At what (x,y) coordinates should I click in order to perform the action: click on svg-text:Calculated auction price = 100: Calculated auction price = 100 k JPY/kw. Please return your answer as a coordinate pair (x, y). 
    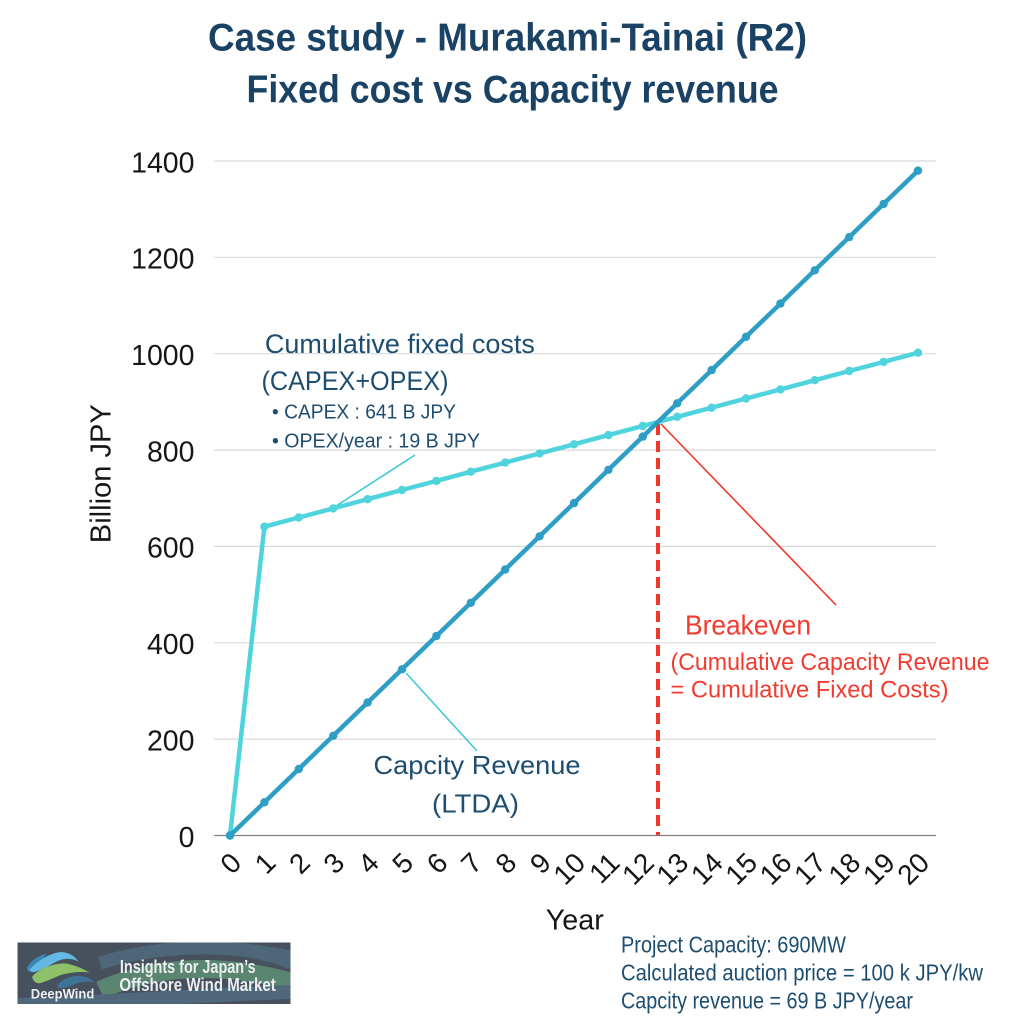
    Looking at the image, I should click on (802, 973).